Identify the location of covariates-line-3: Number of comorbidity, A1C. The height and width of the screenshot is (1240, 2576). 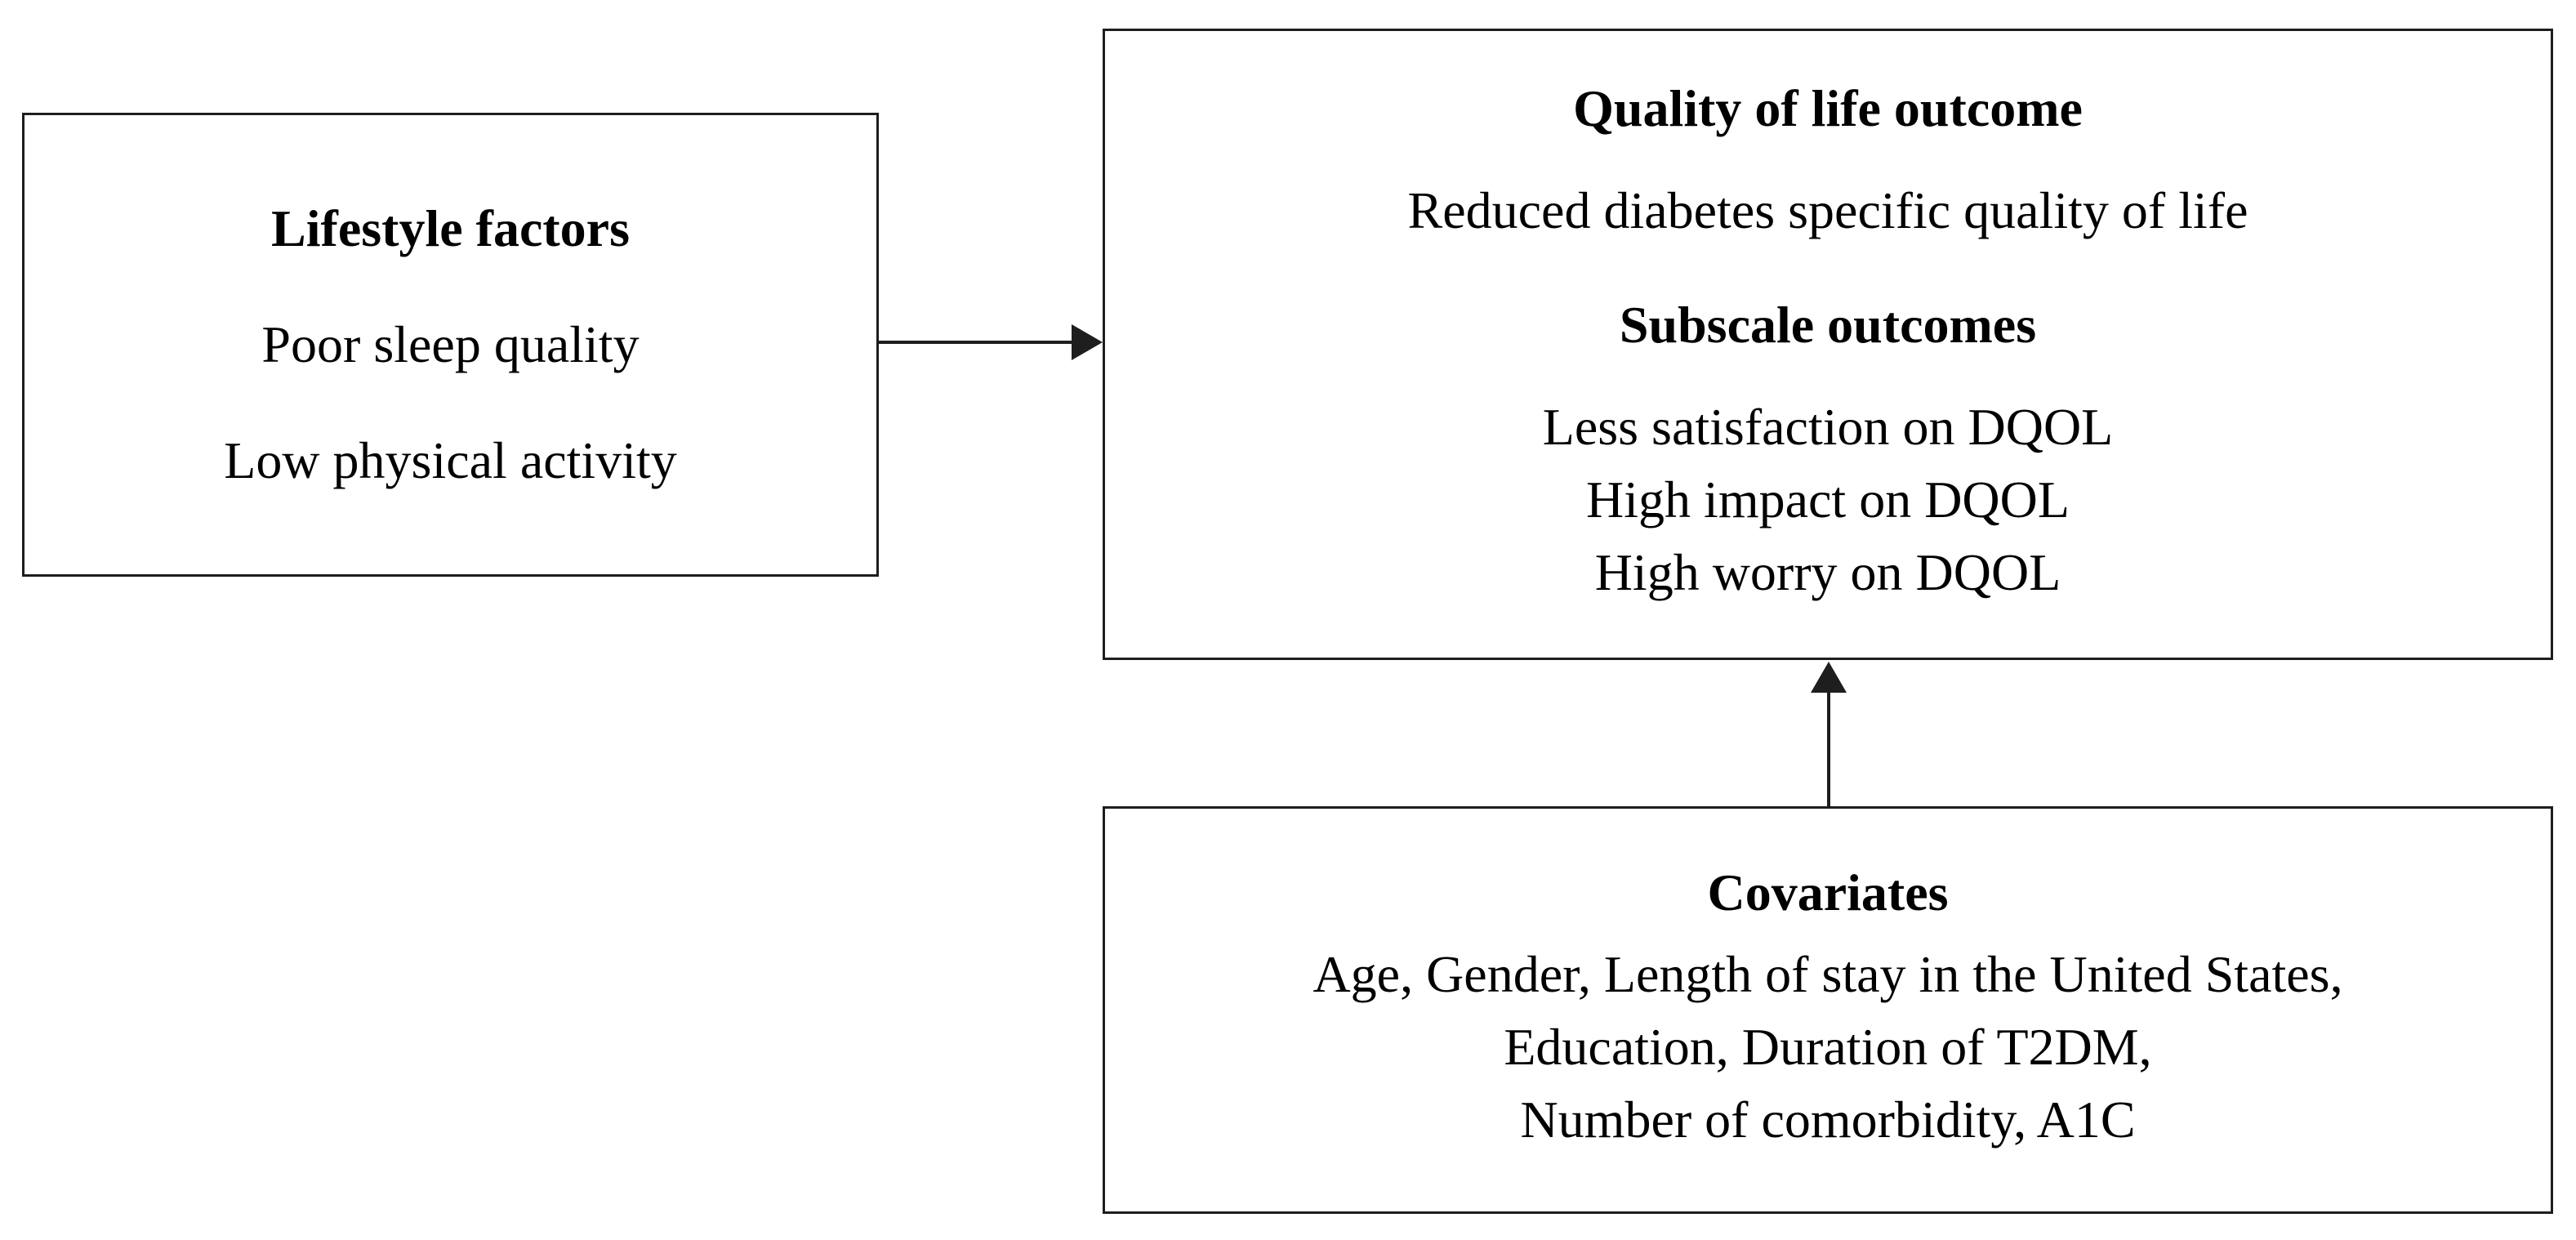
(1828, 1120).